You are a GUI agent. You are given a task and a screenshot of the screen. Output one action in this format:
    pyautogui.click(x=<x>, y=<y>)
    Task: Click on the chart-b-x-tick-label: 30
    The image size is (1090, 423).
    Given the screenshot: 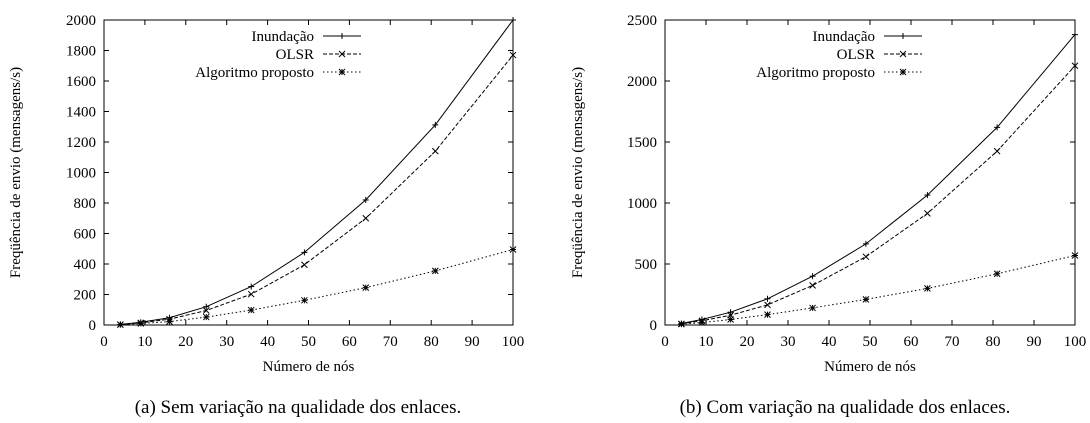 What is the action you would take?
    pyautogui.click(x=788, y=342)
    